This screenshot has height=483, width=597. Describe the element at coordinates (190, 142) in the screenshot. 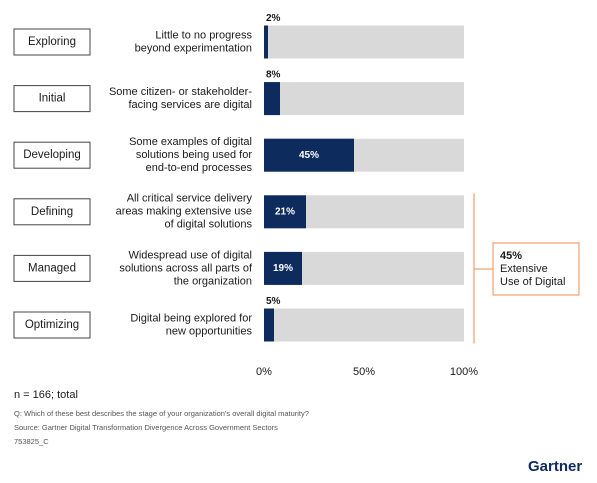

I see `description: Some examples of digital` at that location.